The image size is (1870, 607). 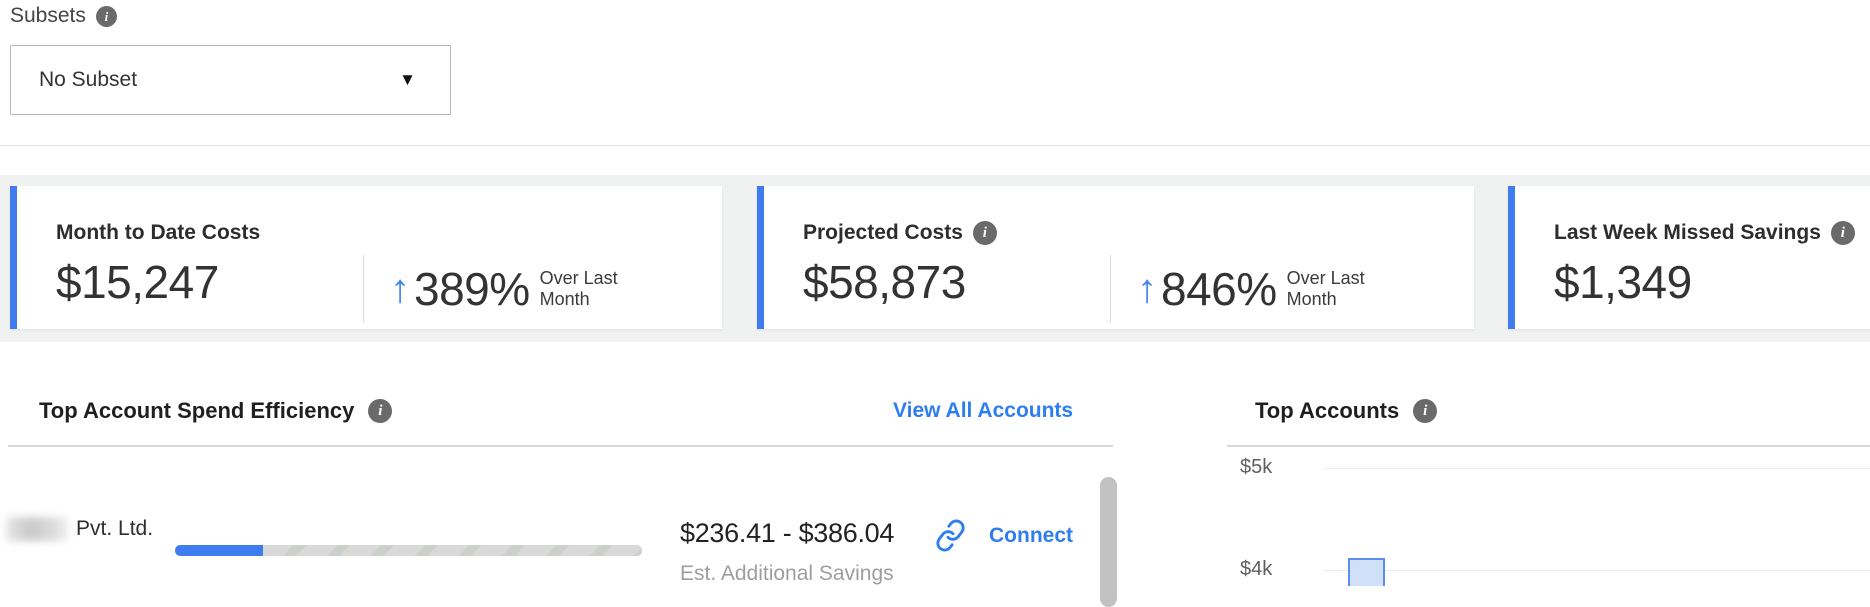 I want to click on redacted-account-name, so click(x=37, y=529).